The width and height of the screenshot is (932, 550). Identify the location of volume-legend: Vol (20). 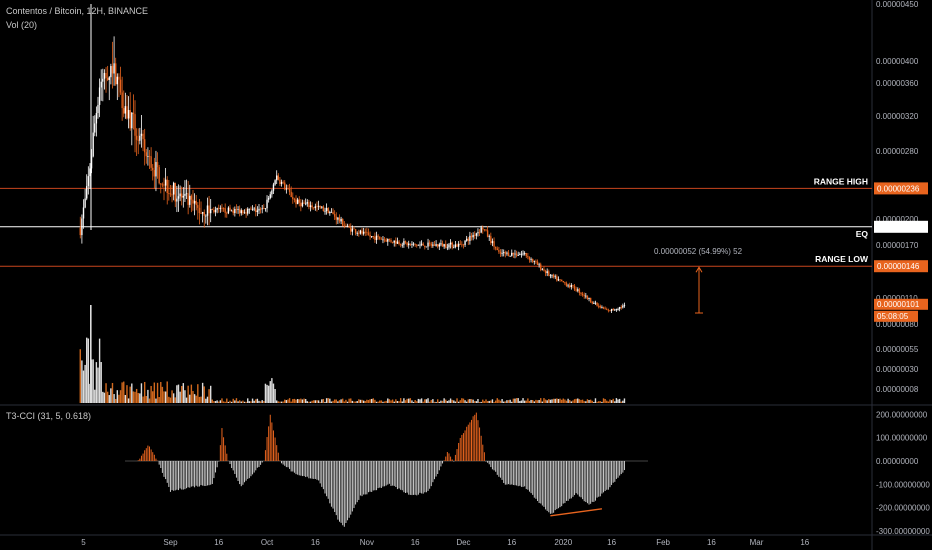
(22, 25).